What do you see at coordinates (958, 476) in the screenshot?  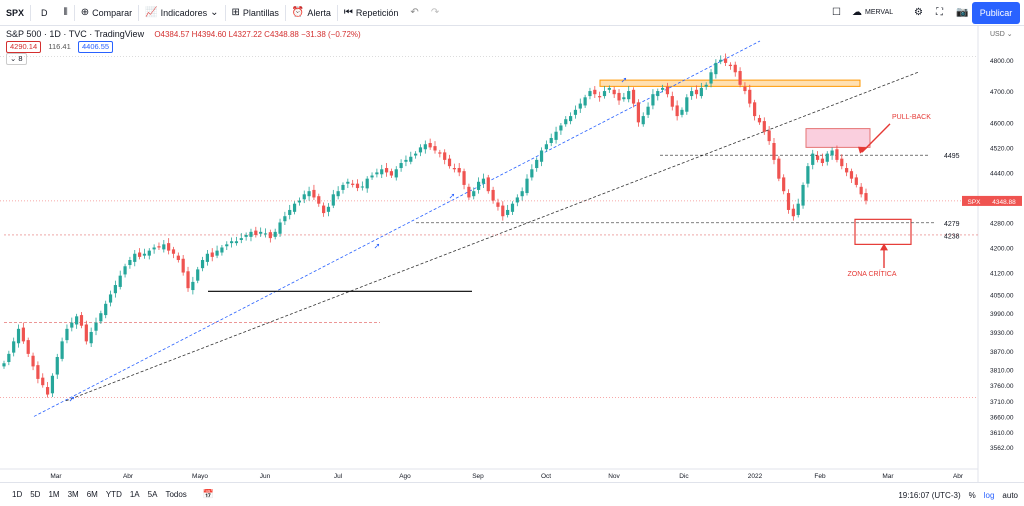 I see `time-tick-label: Abr` at bounding box center [958, 476].